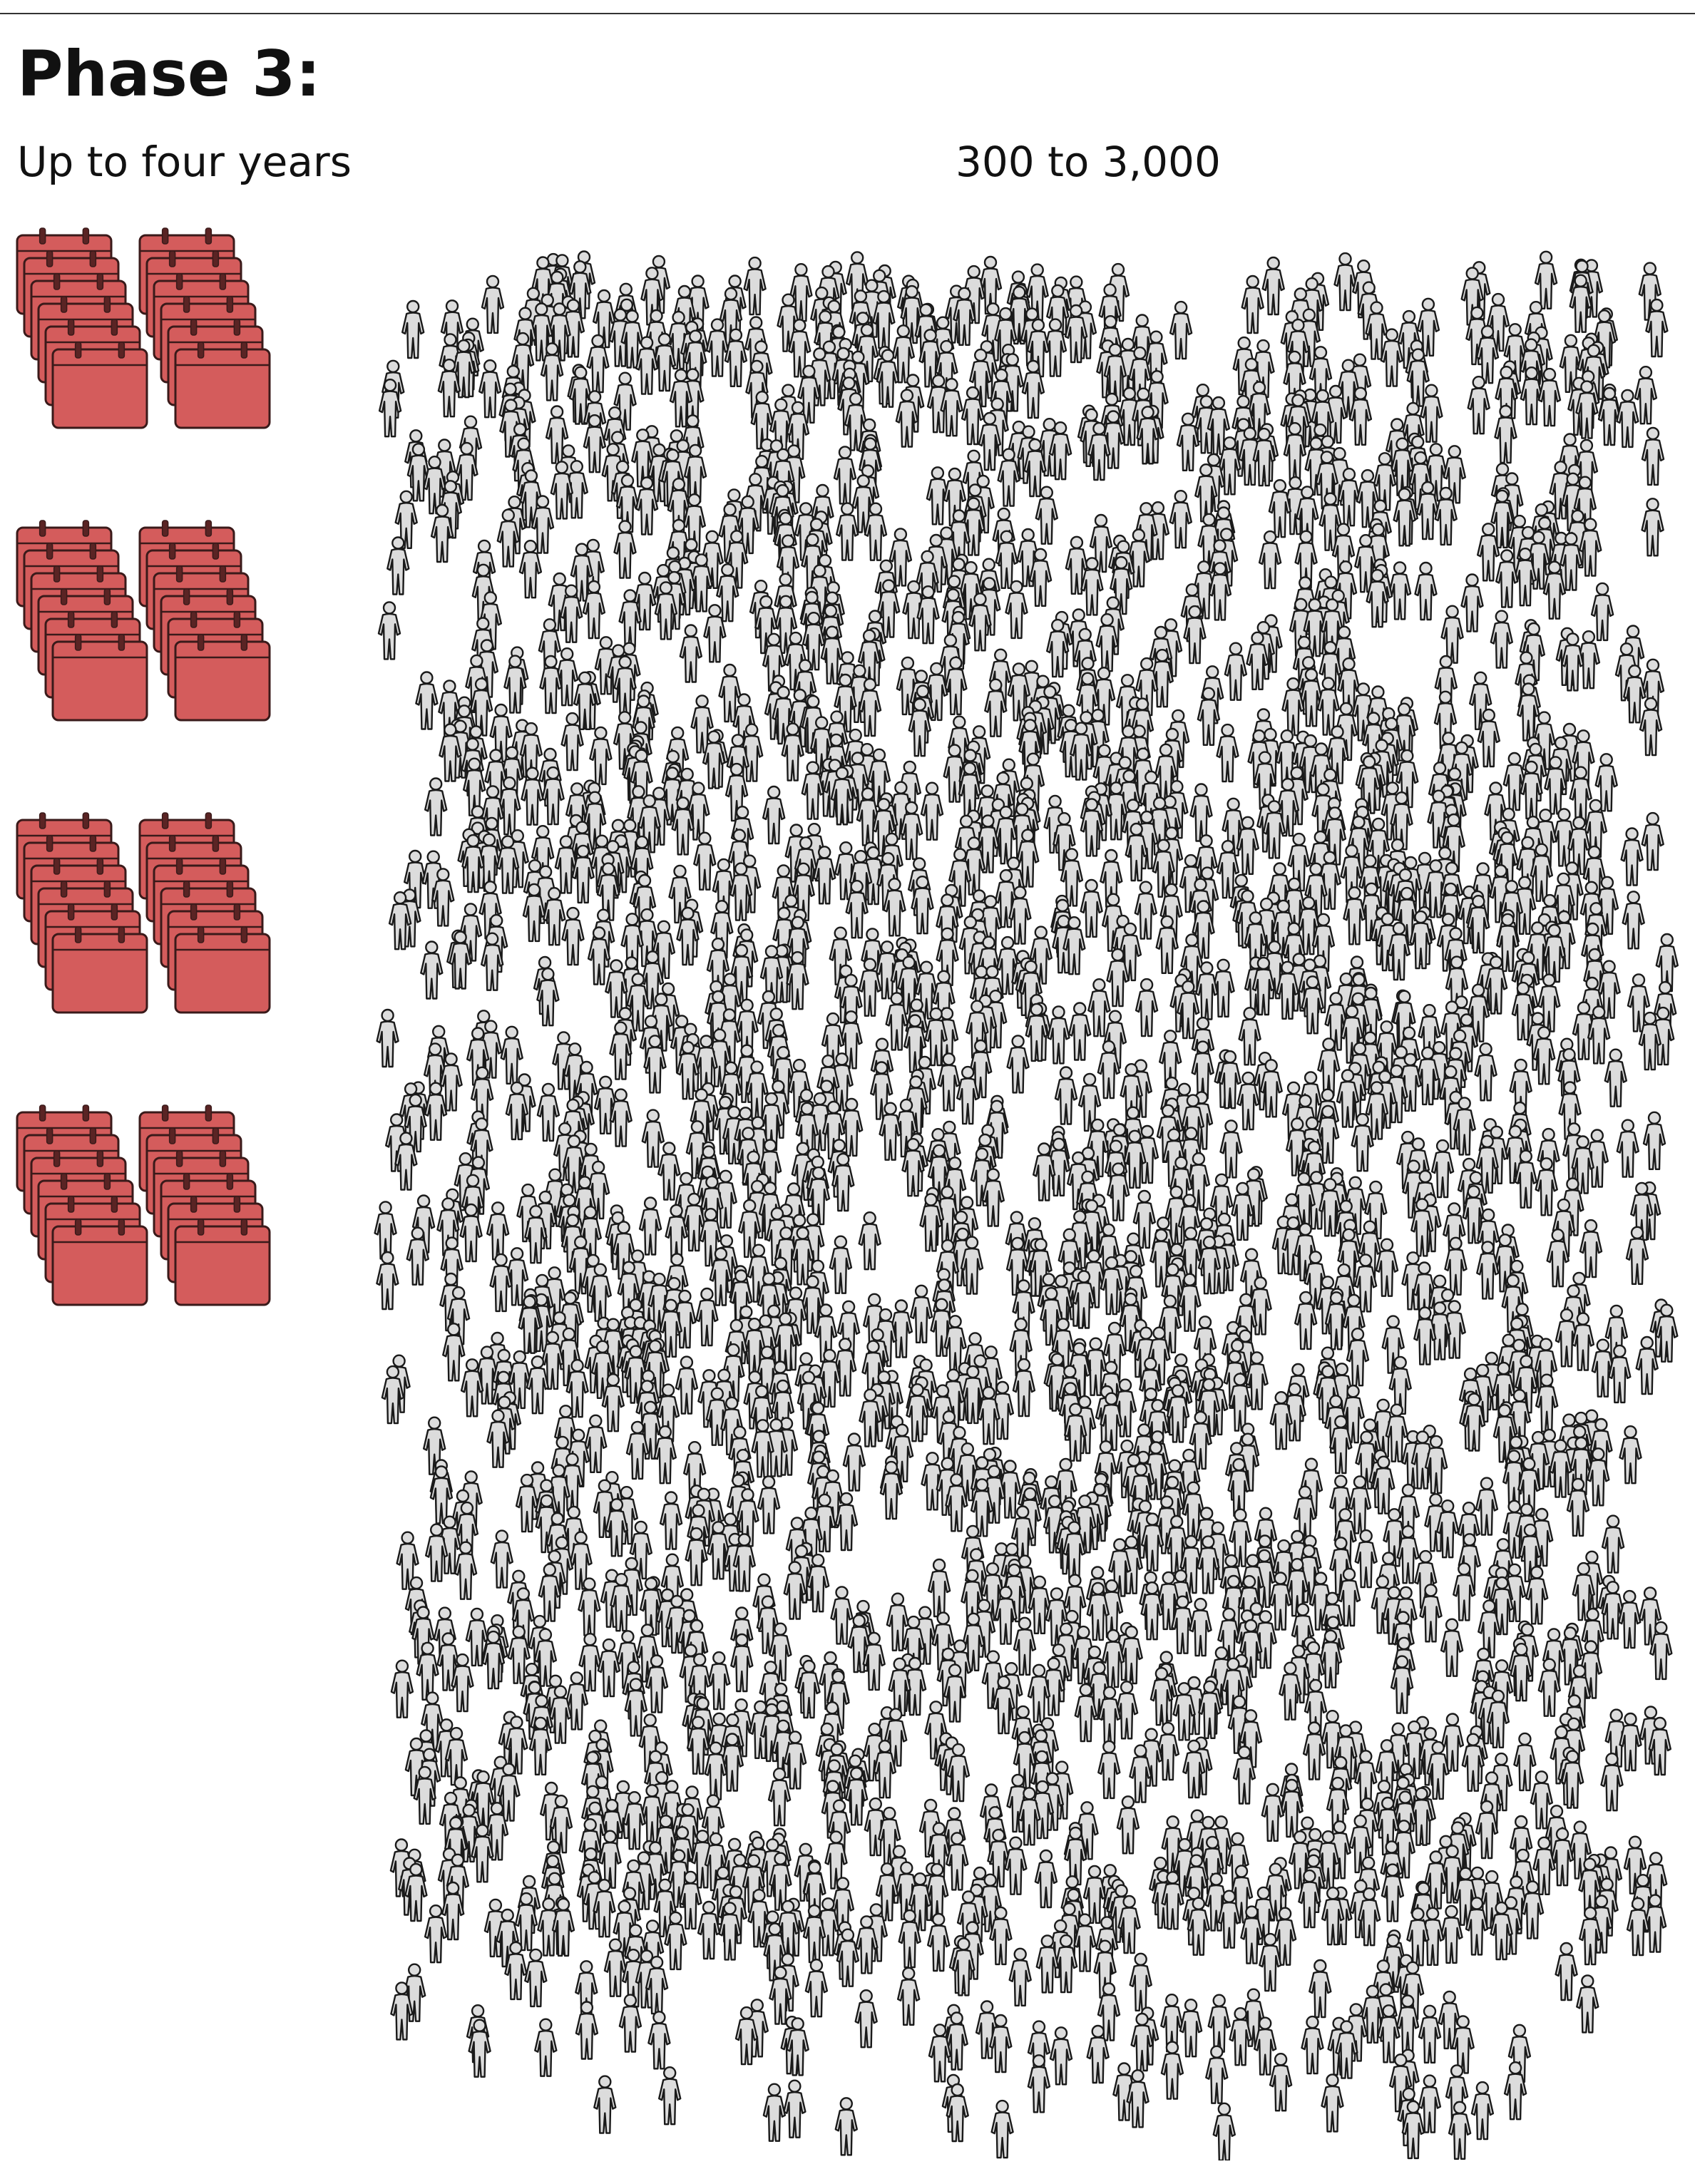 This screenshot has height=2184, width=1695. I want to click on duration-label: Up to four years, so click(184, 162).